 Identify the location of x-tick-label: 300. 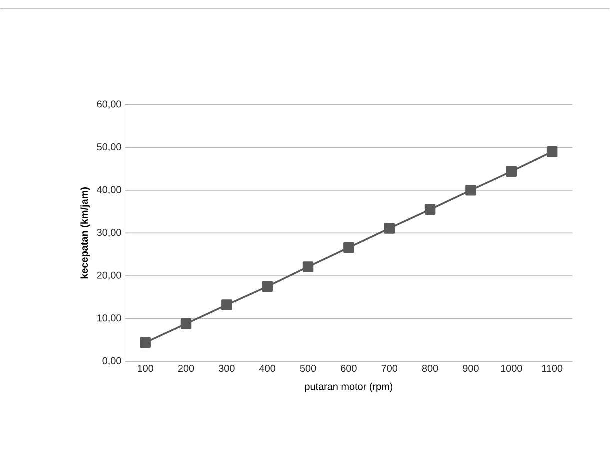
(226, 368).